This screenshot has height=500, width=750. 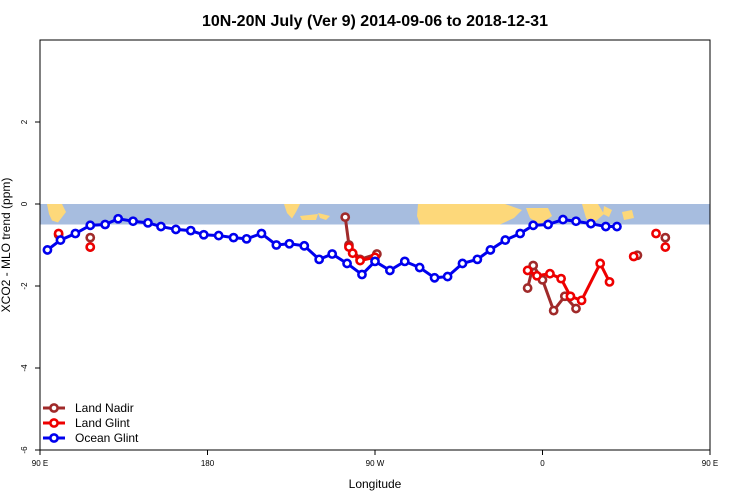 What do you see at coordinates (24, 203) in the screenshot?
I see `y-tick-label: 0` at bounding box center [24, 203].